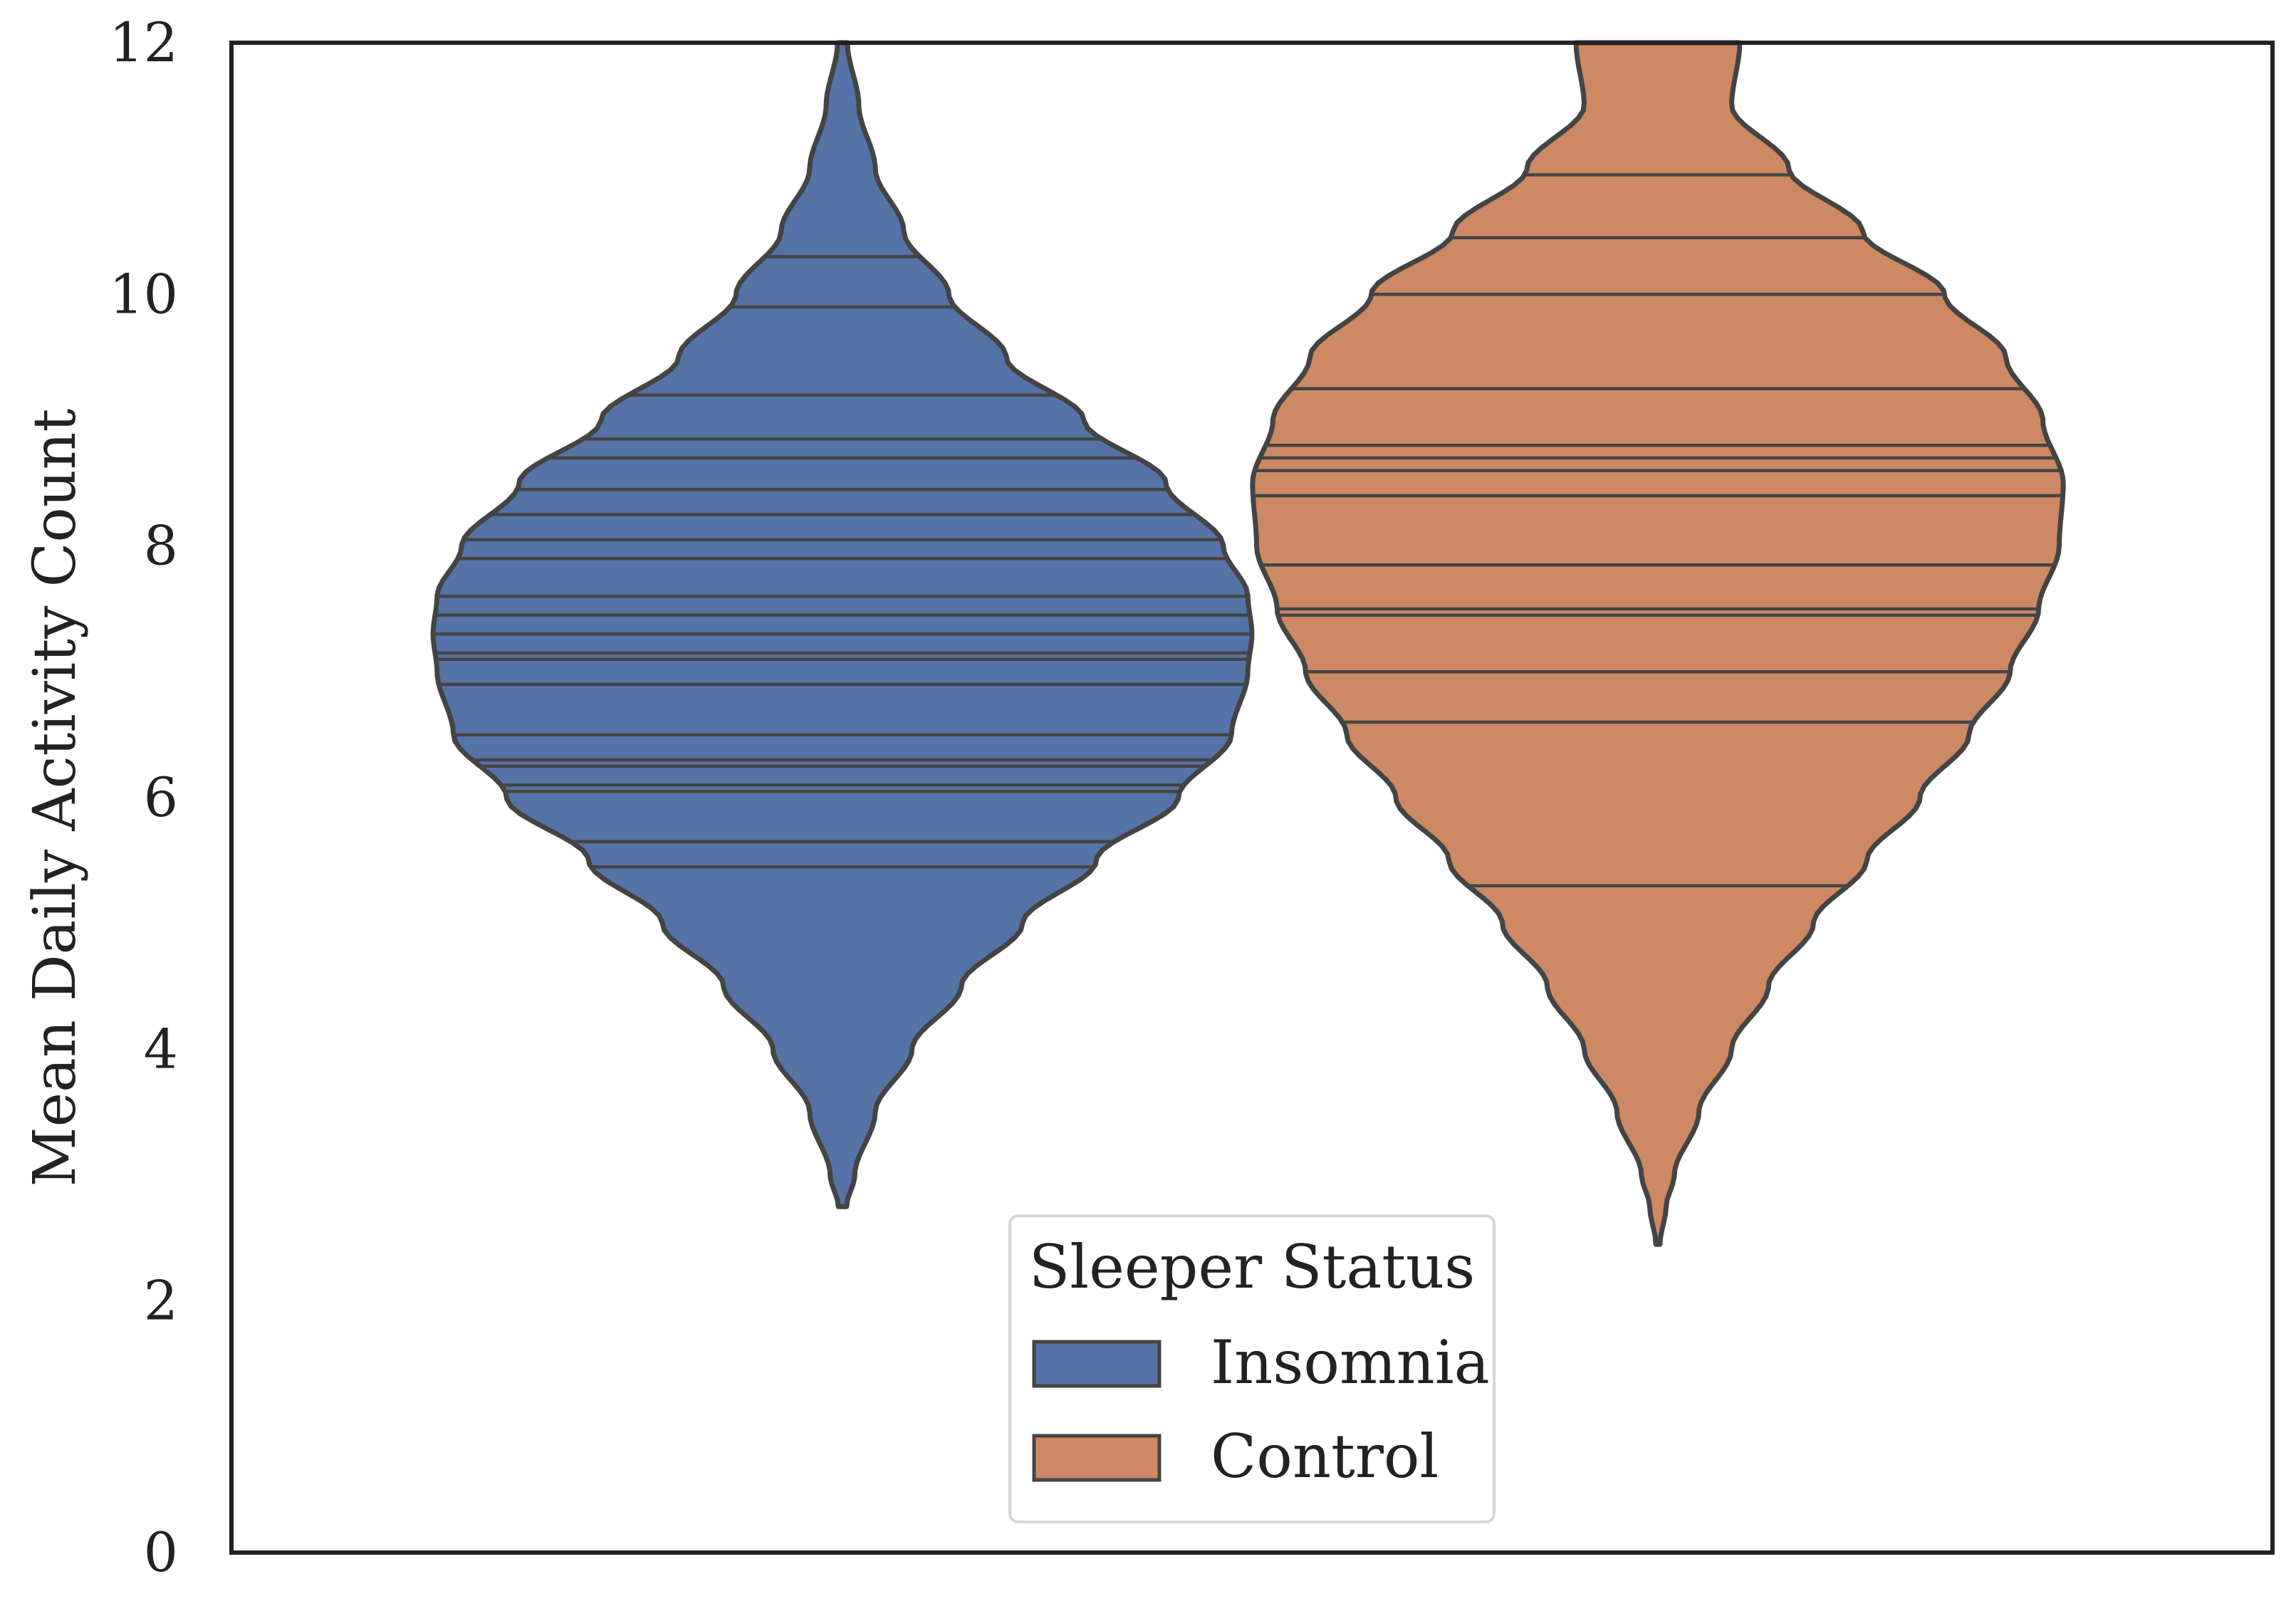 The image size is (2296, 1606). What do you see at coordinates (1097, 1458) in the screenshot?
I see `legend-swatch-control` at bounding box center [1097, 1458].